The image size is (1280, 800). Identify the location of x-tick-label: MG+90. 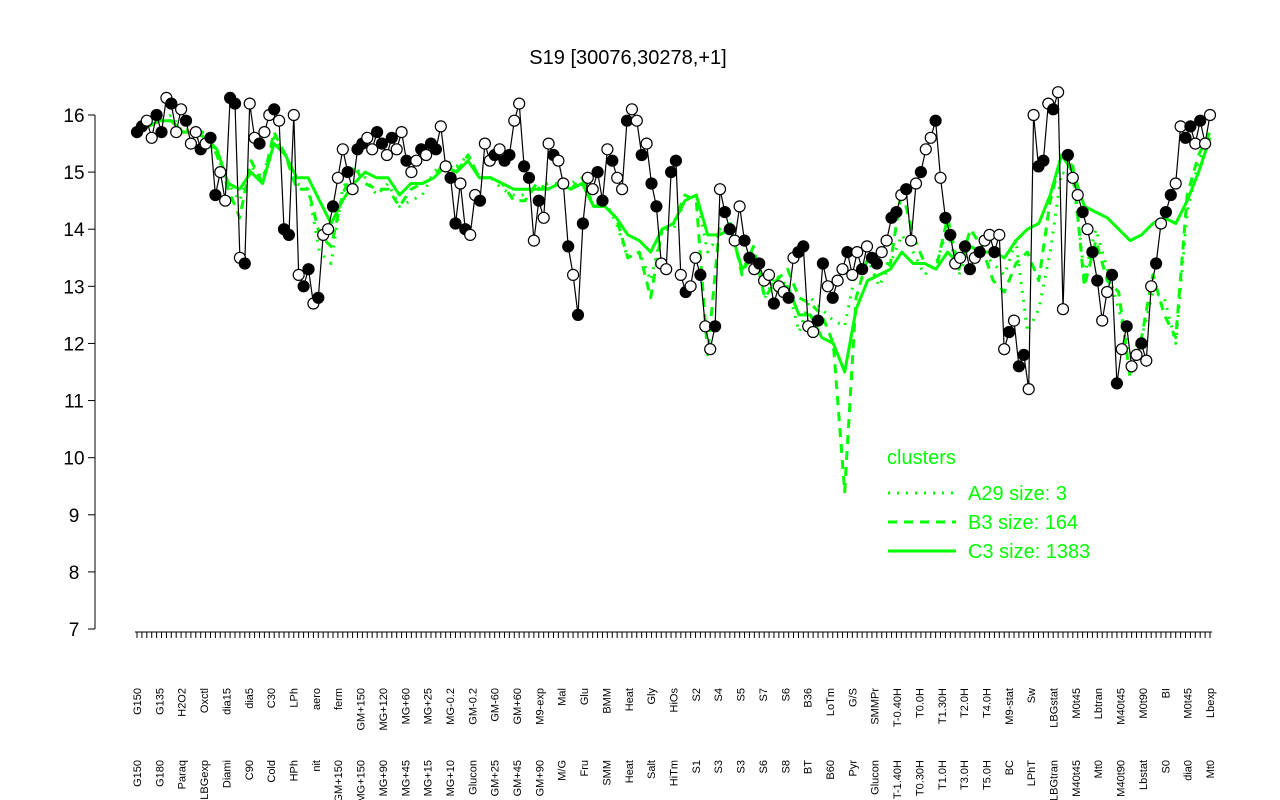
(384, 778).